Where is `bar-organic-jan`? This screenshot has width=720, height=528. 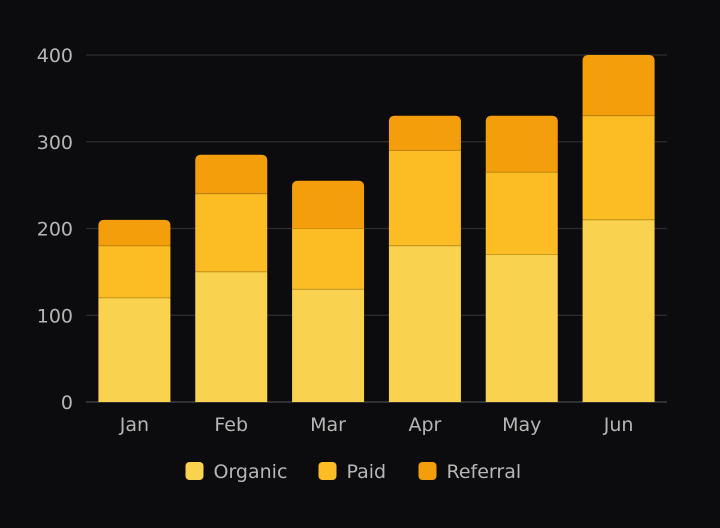
bar-organic-jan is located at coordinates (134, 349).